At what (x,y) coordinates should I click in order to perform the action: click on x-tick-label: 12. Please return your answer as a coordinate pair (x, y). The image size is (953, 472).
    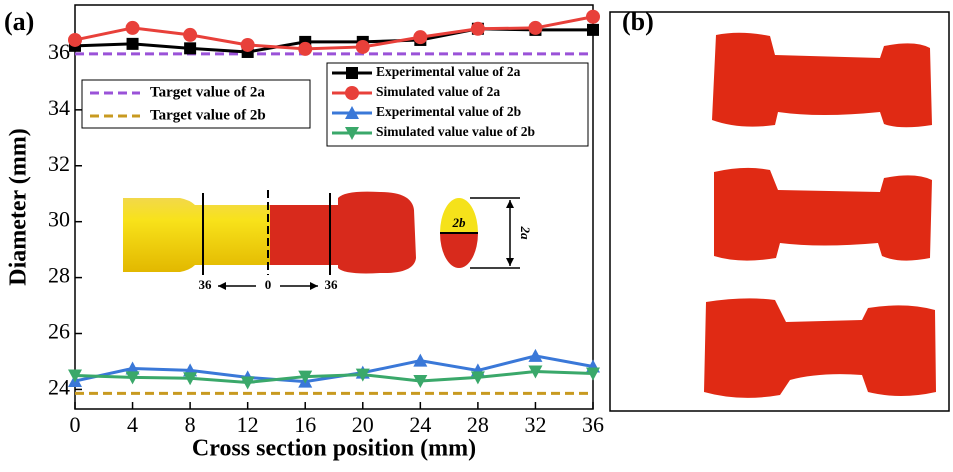
    Looking at the image, I should click on (248, 424).